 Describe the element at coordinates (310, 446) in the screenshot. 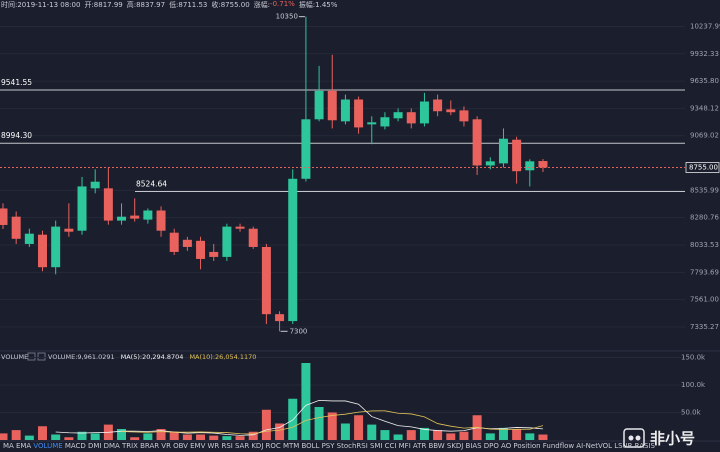

I see `indicator-tab: BOLL` at that location.